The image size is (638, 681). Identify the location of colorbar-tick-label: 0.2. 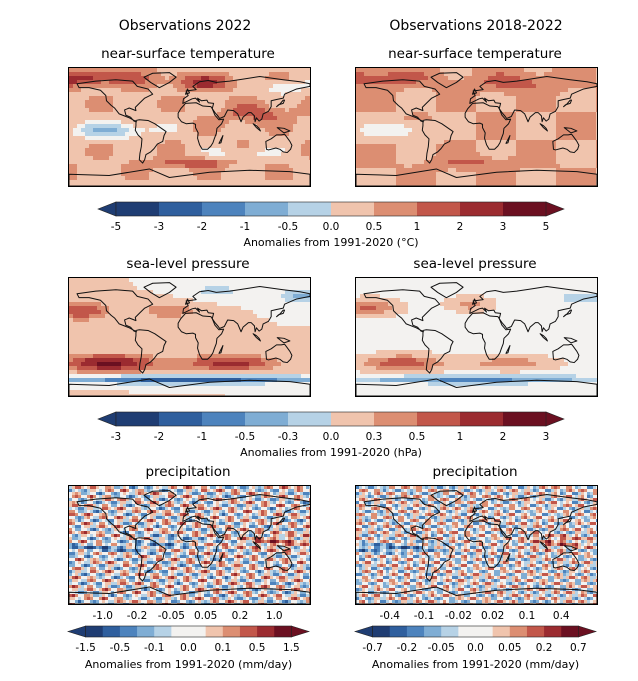
(544, 648).